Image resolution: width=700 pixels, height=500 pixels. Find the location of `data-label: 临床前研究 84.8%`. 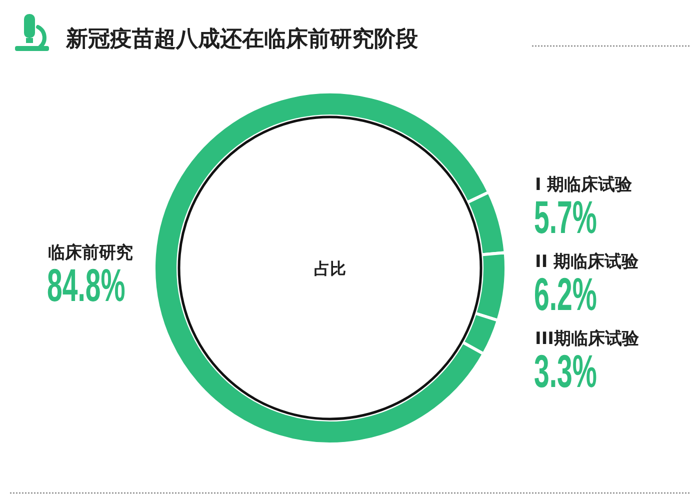

data-label: 临床前研究 84.8% is located at coordinates (90, 277).